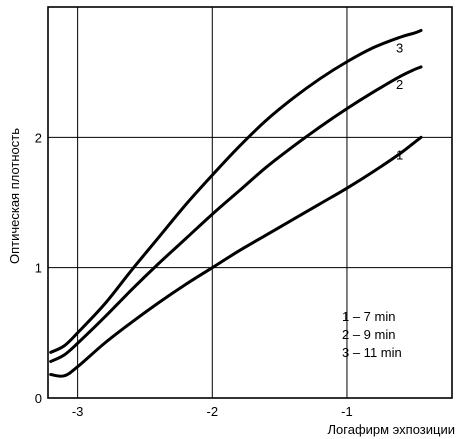 This screenshot has width=459, height=439. Describe the element at coordinates (347, 411) in the screenshot. I see `x-tick-label: -1` at that location.